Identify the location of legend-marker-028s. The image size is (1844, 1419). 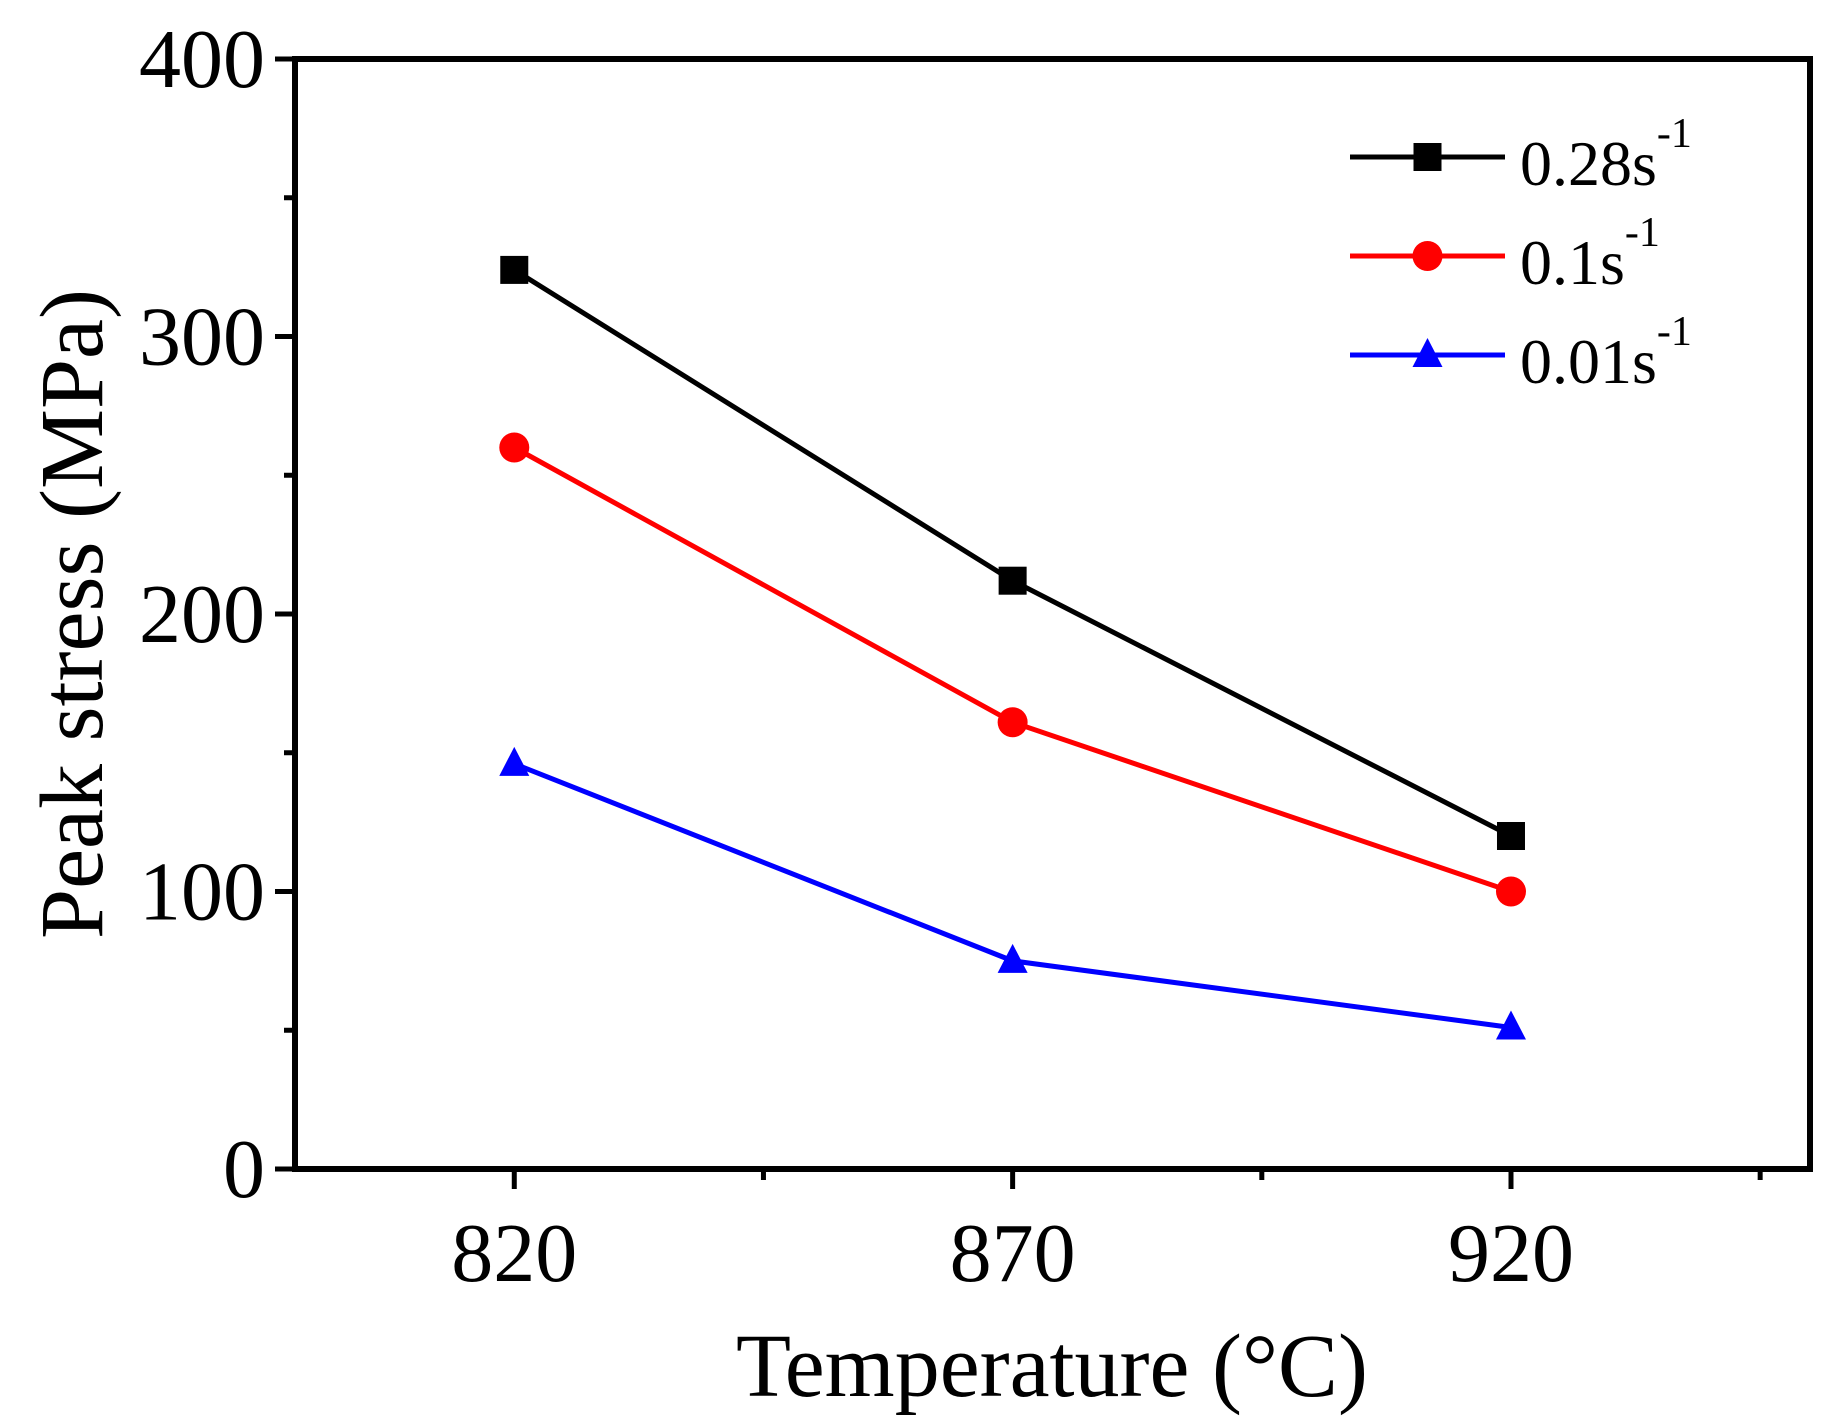
(1427, 157).